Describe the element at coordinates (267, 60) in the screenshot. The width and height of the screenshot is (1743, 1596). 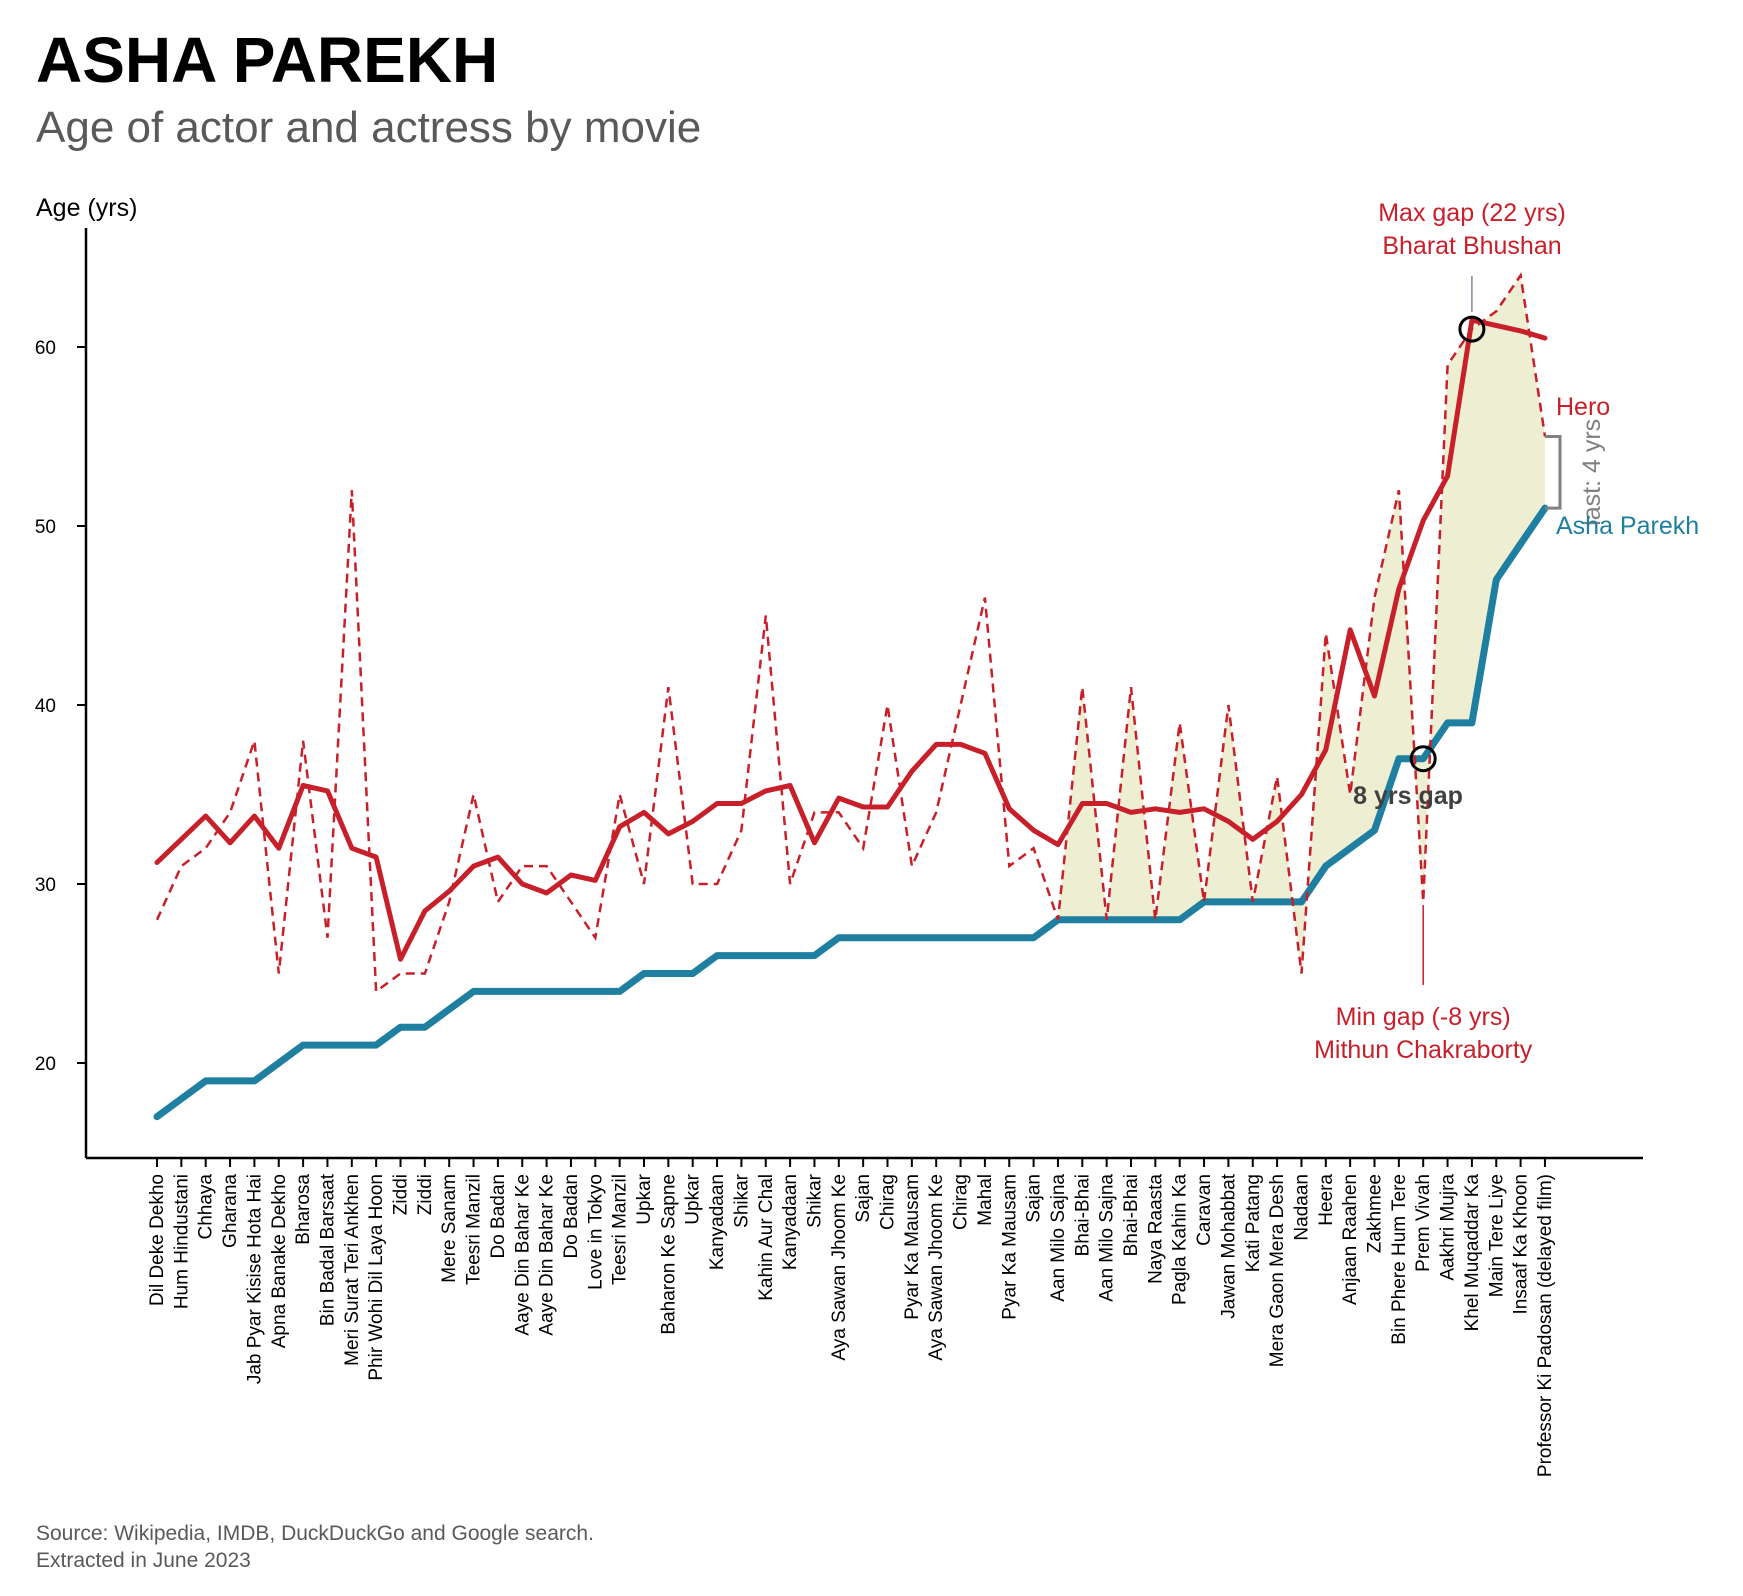
I see `chart-title: ASHA PAREKH` at that location.